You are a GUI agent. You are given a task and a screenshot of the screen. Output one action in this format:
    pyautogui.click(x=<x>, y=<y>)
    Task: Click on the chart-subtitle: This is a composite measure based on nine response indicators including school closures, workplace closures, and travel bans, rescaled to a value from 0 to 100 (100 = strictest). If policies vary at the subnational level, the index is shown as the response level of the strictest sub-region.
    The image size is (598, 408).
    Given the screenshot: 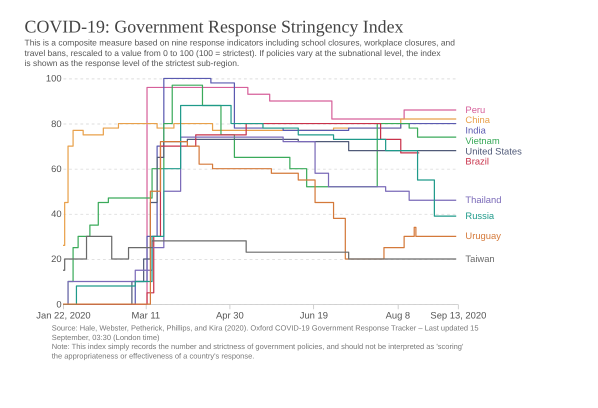 What is the action you would take?
    pyautogui.click(x=240, y=53)
    